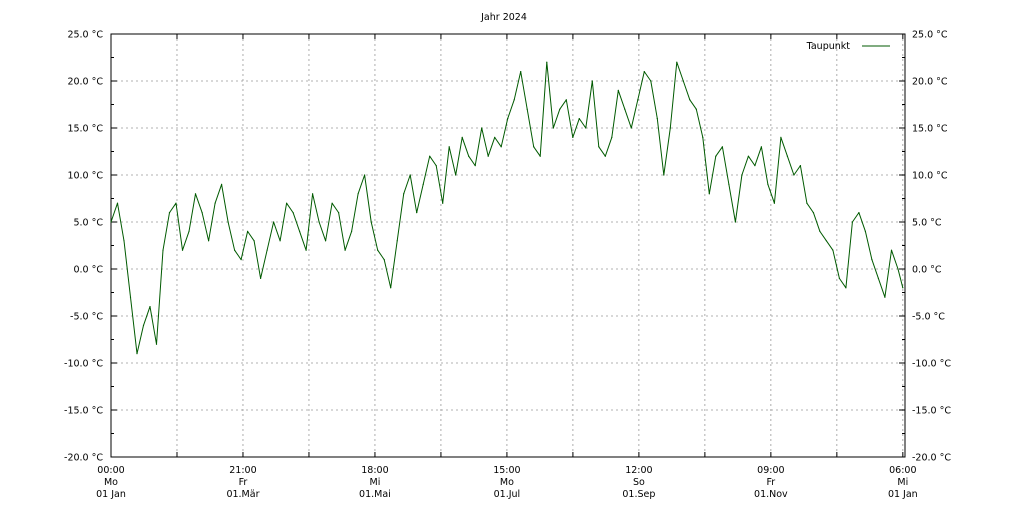 Image resolution: width=1015 pixels, height=507 pixels. Describe the element at coordinates (638, 470) in the screenshot. I see `x-tick-label-time: 12:00` at that location.